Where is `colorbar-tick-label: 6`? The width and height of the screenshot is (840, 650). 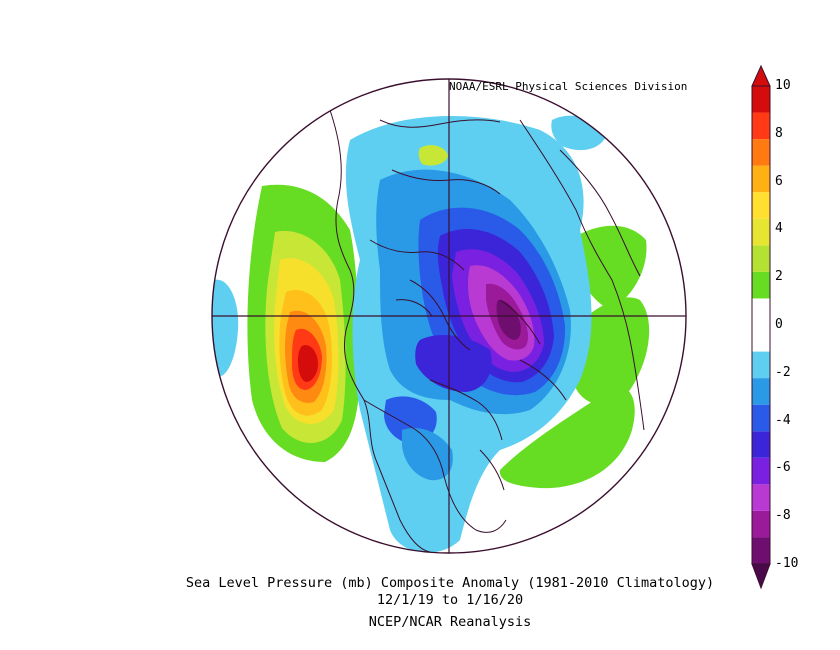 colorbar-tick-label: 6 is located at coordinates (779, 181).